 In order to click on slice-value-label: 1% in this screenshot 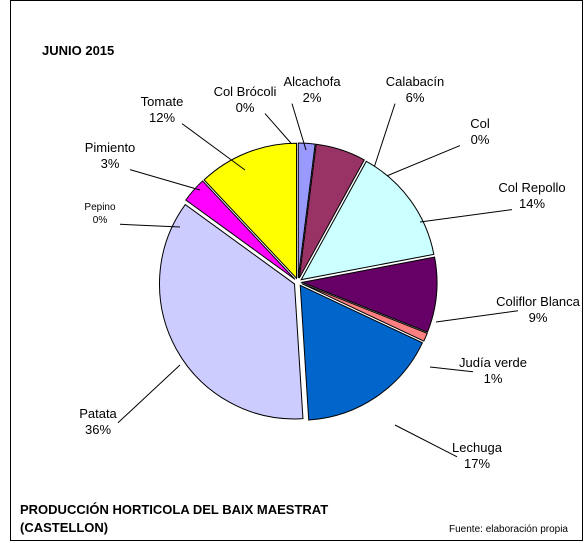, I will do `click(493, 378)`.